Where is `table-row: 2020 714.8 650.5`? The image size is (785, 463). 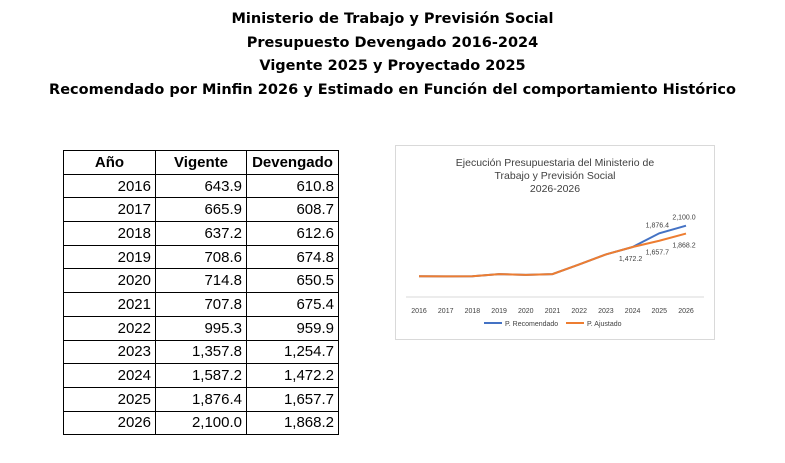 table-row: 2020 714.8 650.5 is located at coordinates (201, 281).